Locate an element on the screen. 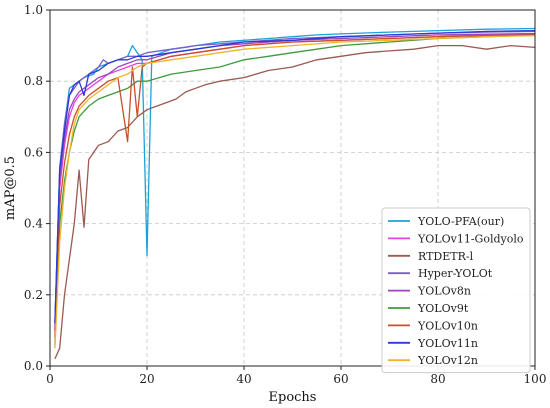  legend-label: YOLO-PFA(our) is located at coordinates (460, 221).